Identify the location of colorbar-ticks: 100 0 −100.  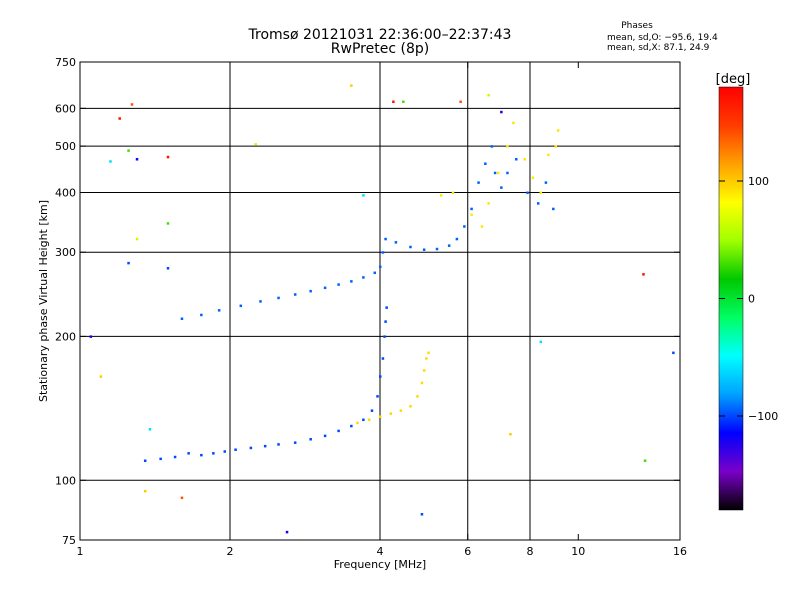
(748, 299).